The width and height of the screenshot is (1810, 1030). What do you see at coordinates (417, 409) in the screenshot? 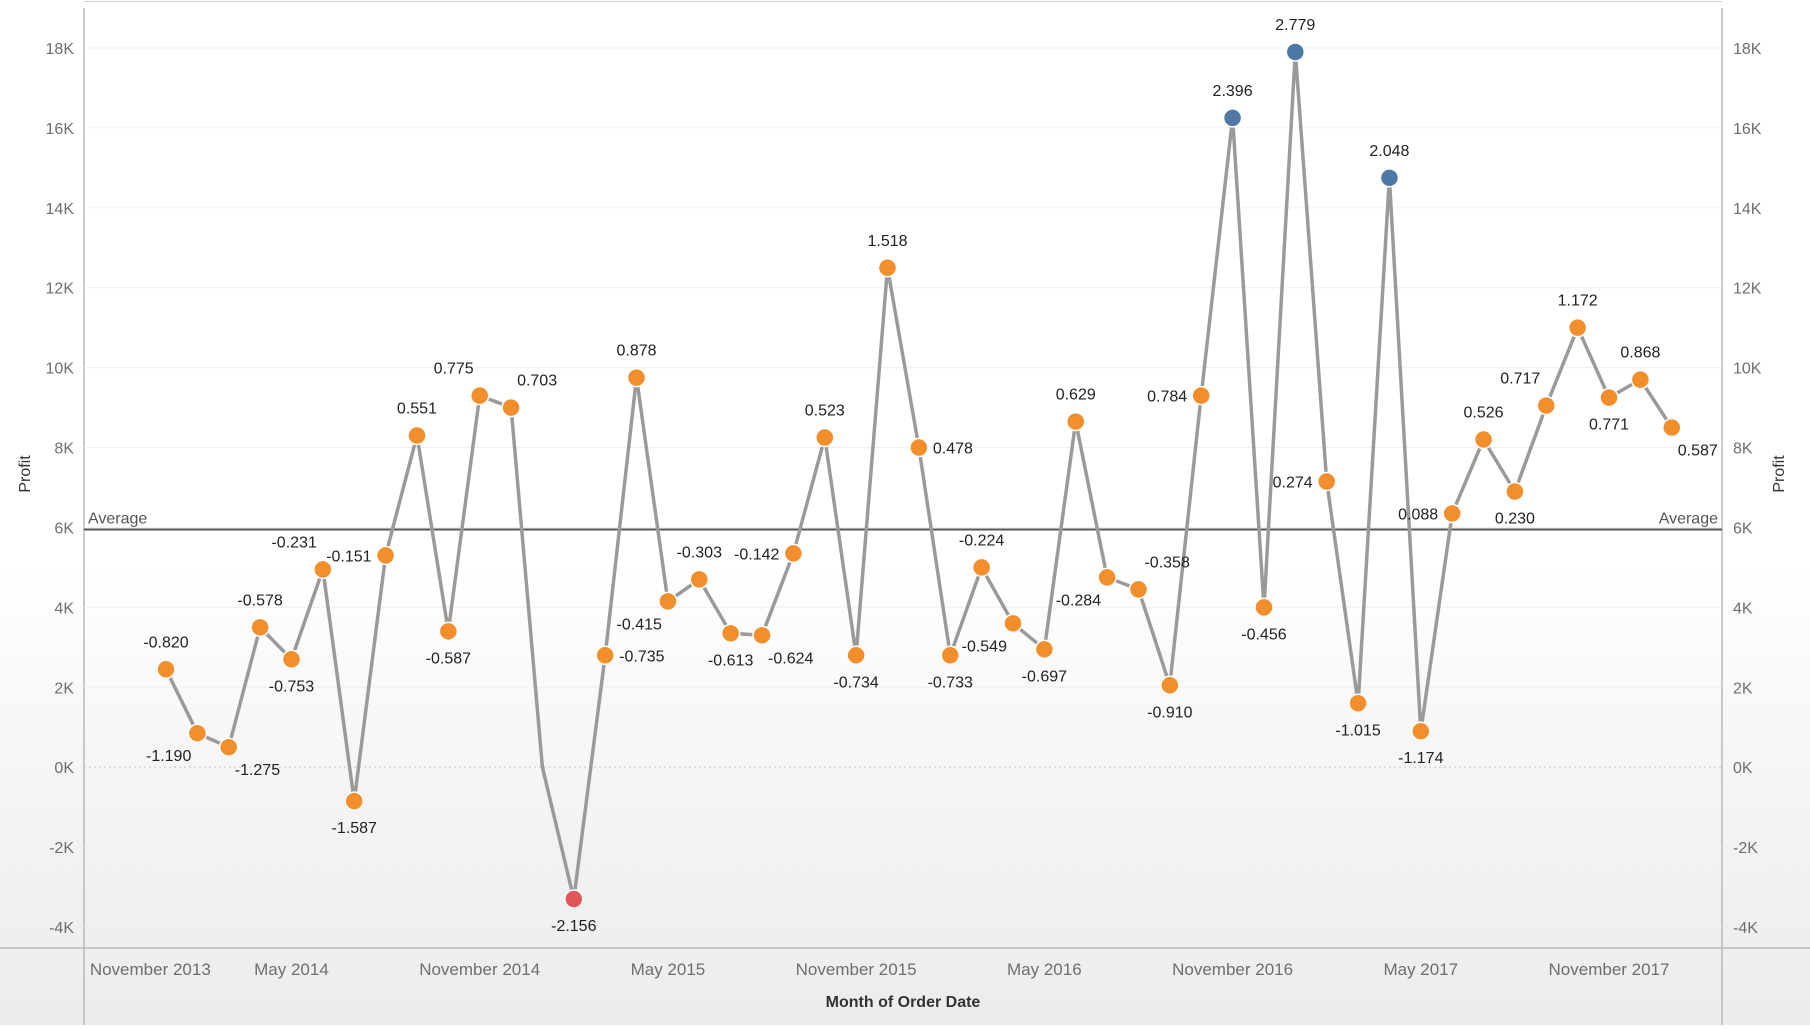
I see `data-label: 0.551` at bounding box center [417, 409].